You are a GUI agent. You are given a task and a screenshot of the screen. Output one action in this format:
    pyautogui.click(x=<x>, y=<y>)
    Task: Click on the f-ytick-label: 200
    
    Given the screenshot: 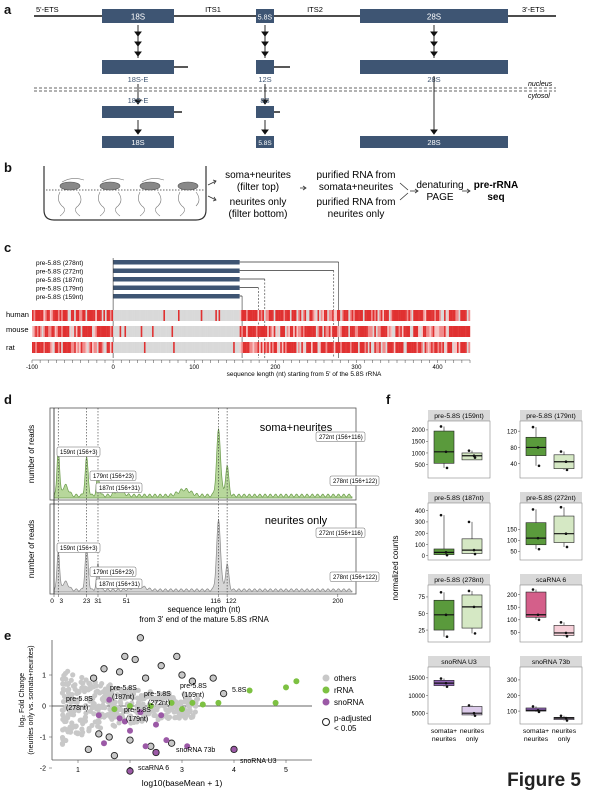 What is the action you would take?
    pyautogui.click(x=420, y=534)
    